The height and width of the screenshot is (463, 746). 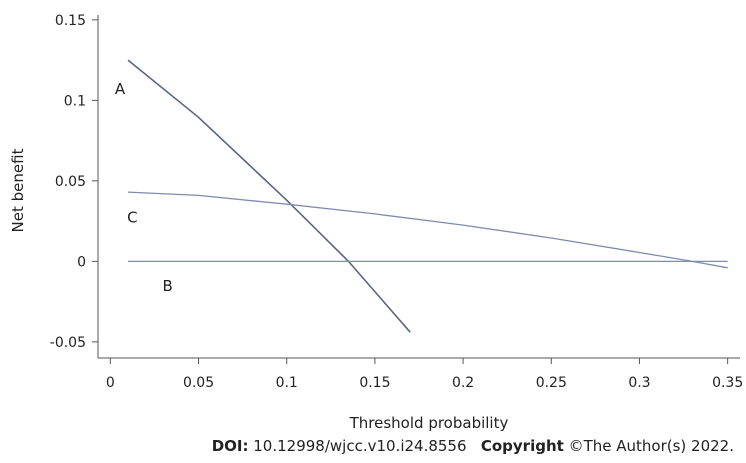 What do you see at coordinates (522, 446) in the screenshot?
I see `copyright-label: Copyright` at bounding box center [522, 446].